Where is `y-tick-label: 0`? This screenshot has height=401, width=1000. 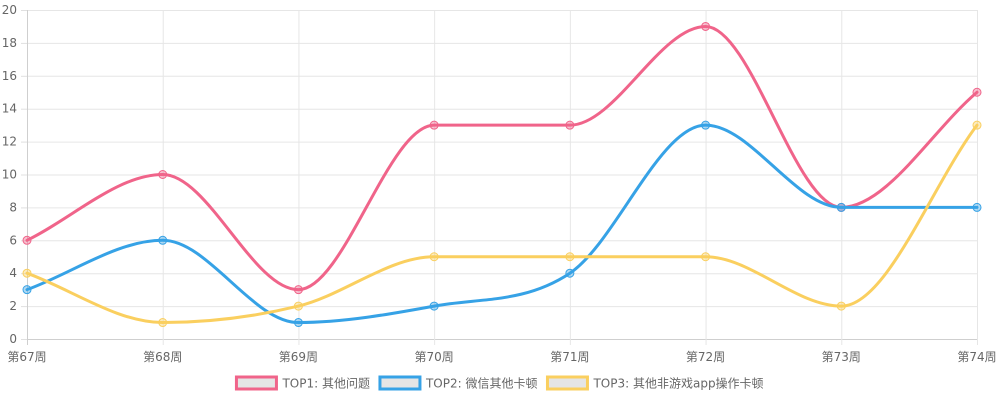
y-tick-label: 0 is located at coordinates (13, 339).